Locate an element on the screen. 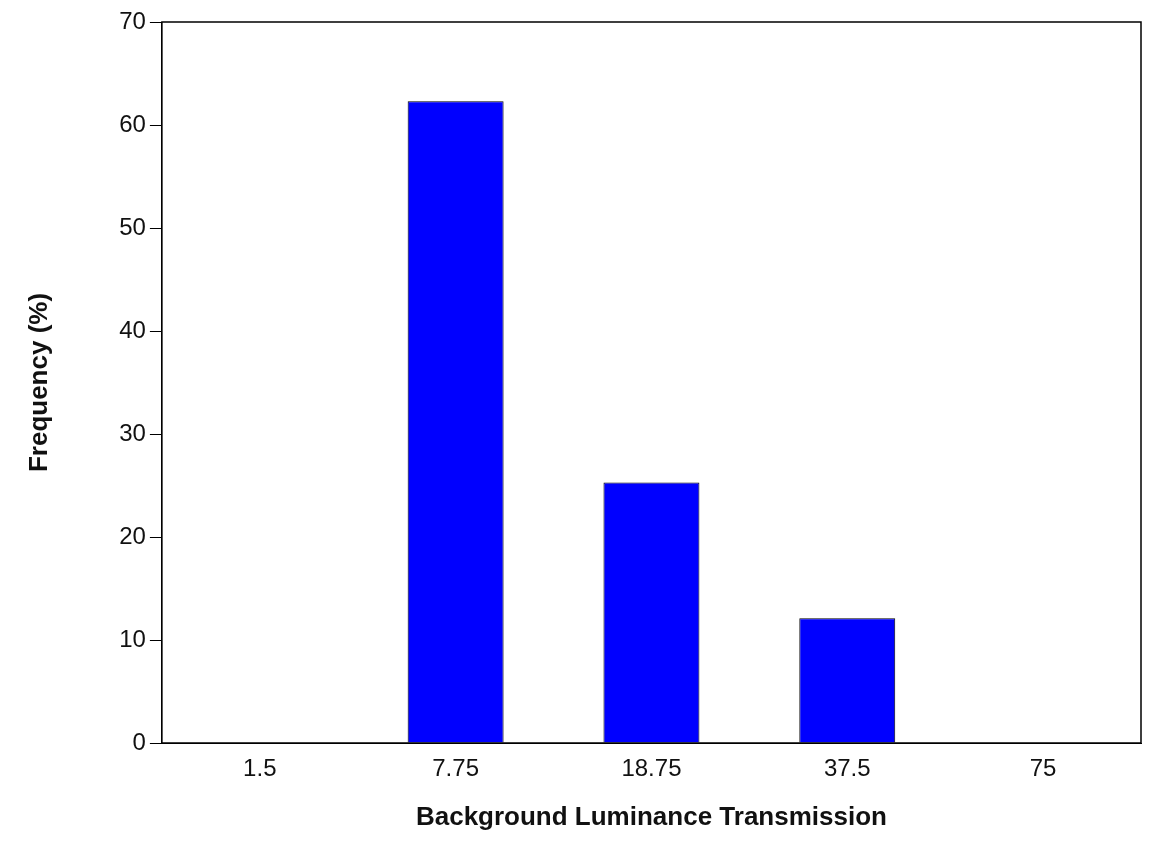 The height and width of the screenshot is (845, 1156). x-tick-label: 37.5 is located at coordinates (847, 768).